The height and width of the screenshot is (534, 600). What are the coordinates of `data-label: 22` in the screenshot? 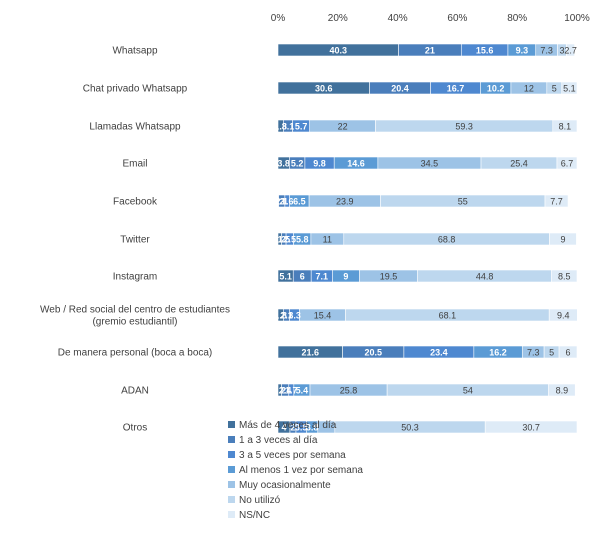 It's located at (343, 127).